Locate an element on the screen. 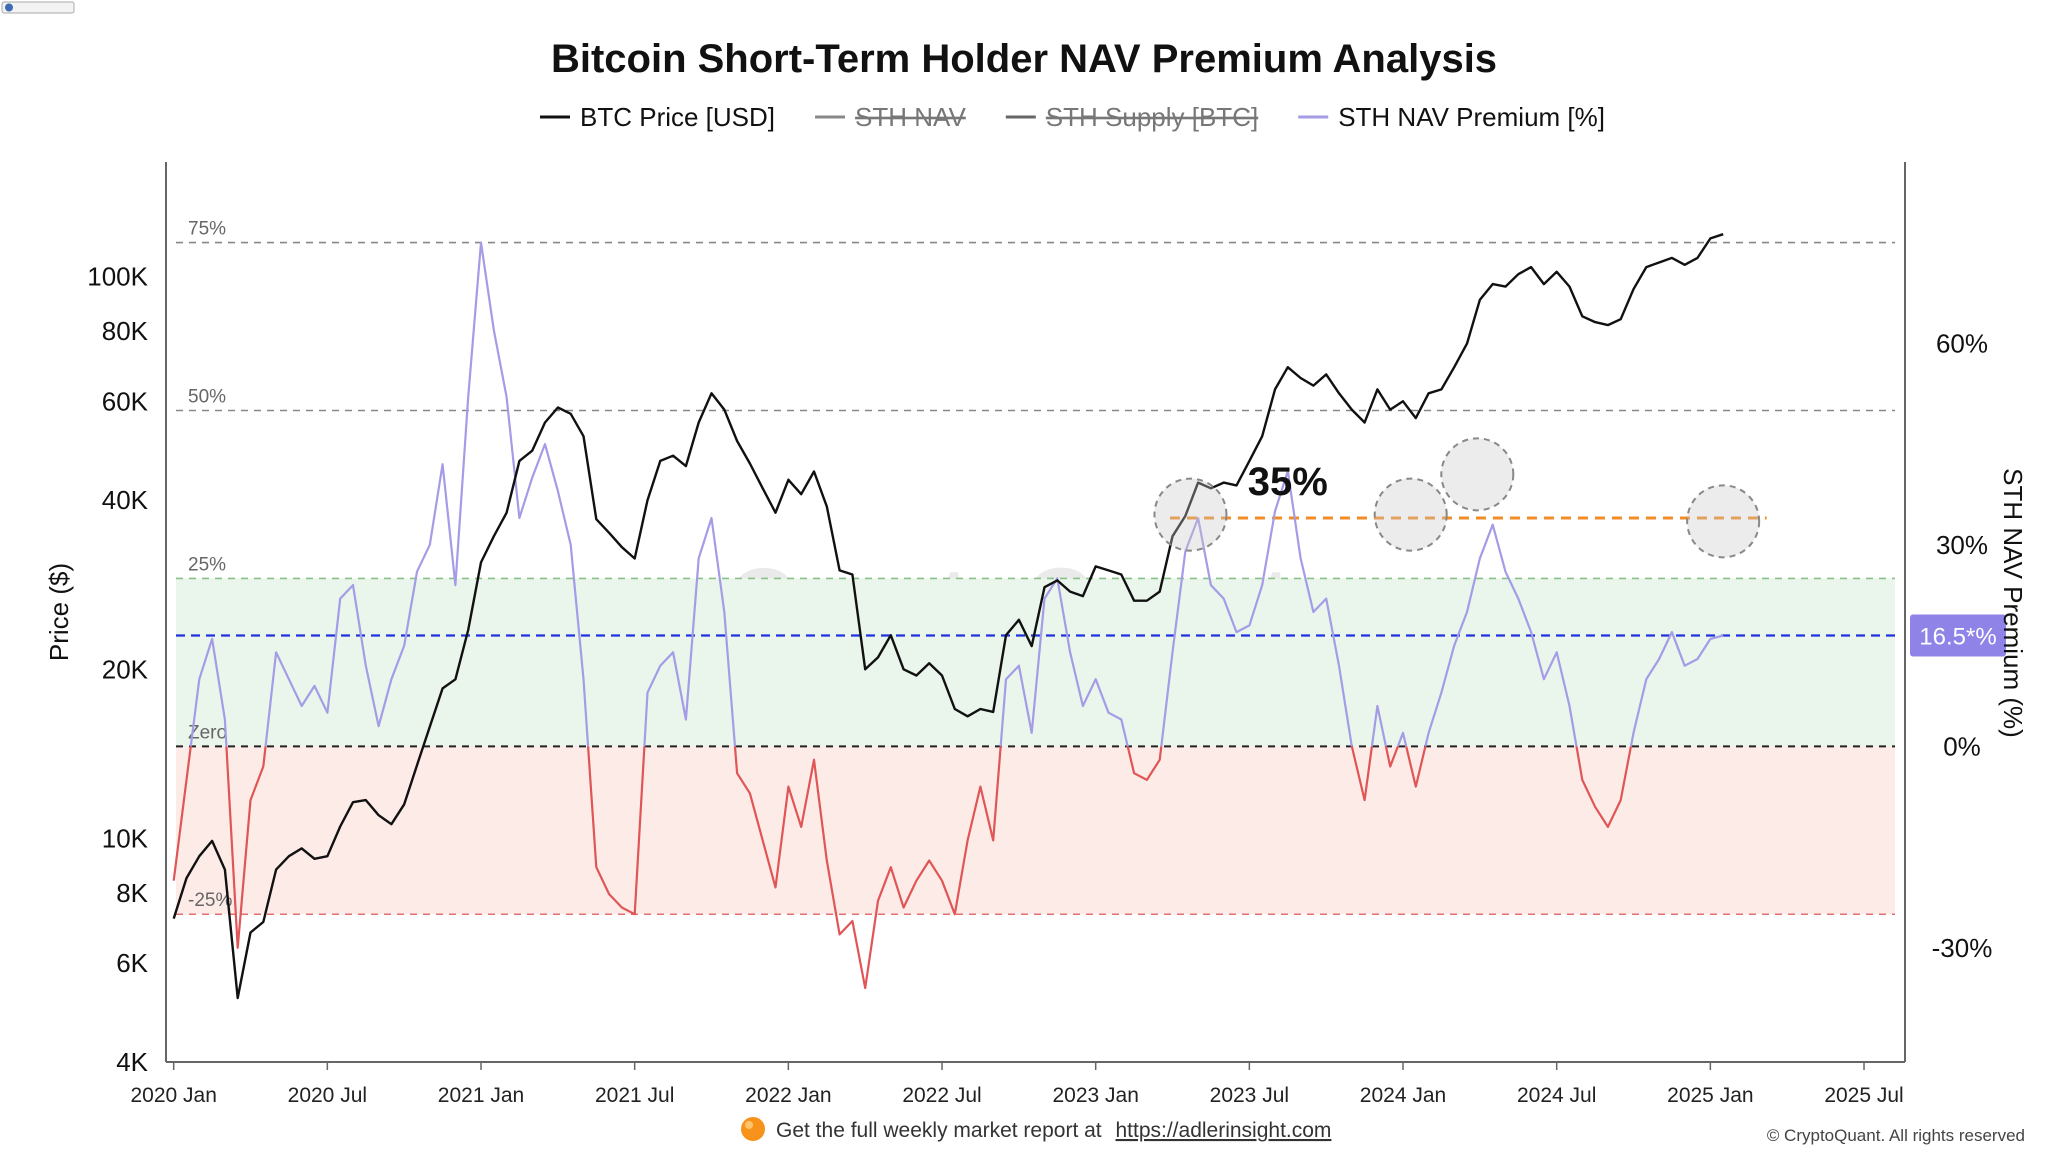  current-value-label: 16.5*% is located at coordinates (1957, 637).